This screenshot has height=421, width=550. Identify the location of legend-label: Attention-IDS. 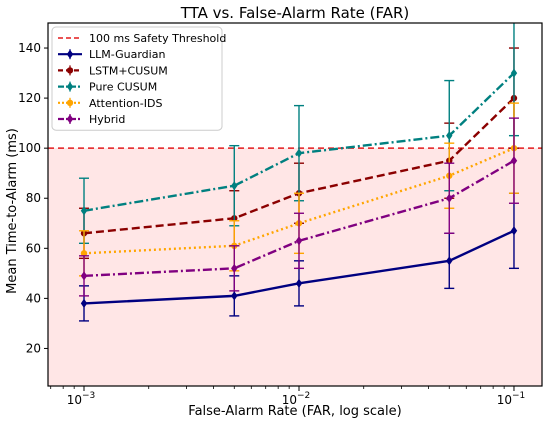
(125, 103).